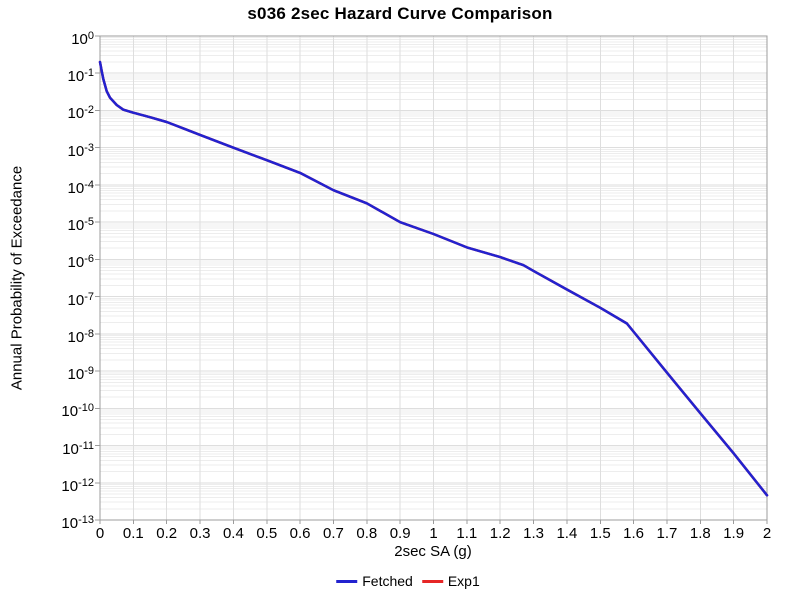  I want to click on legend-item-fetched: Fetched, so click(374, 581).